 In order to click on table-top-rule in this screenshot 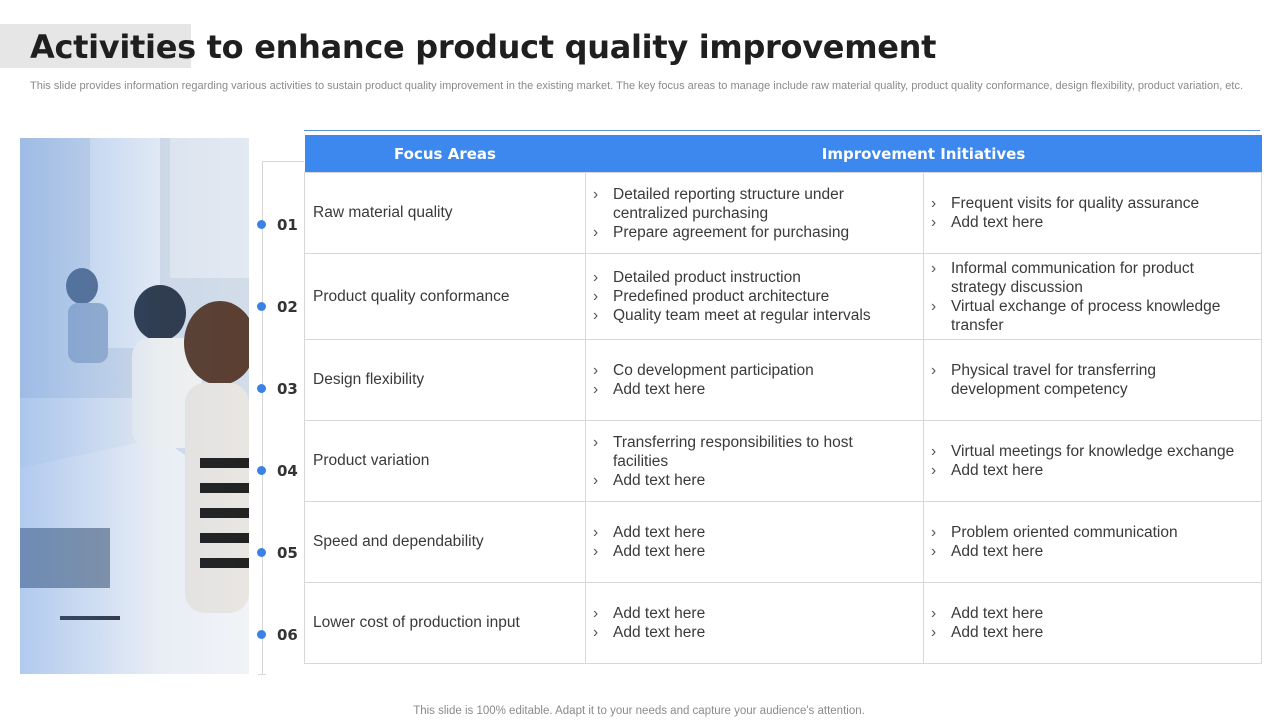, I will do `click(782, 130)`.